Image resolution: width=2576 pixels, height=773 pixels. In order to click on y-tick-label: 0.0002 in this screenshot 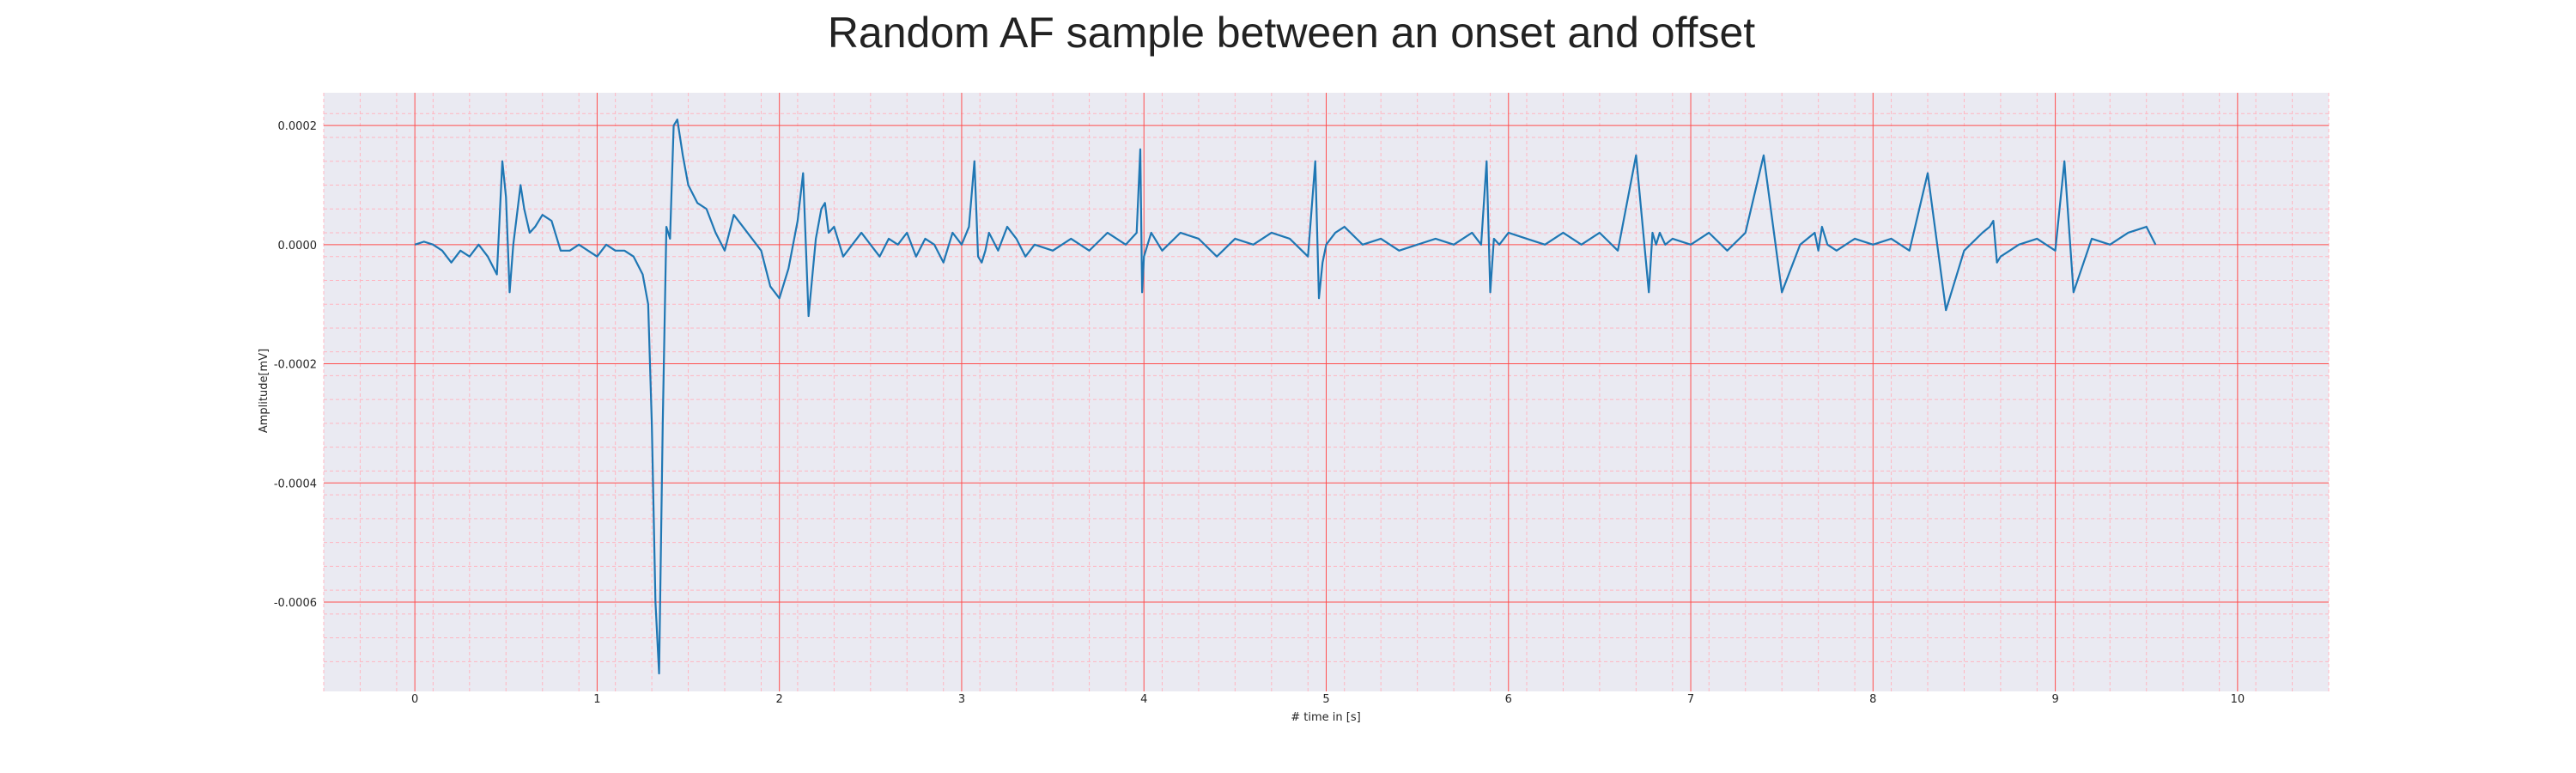, I will do `click(298, 126)`.